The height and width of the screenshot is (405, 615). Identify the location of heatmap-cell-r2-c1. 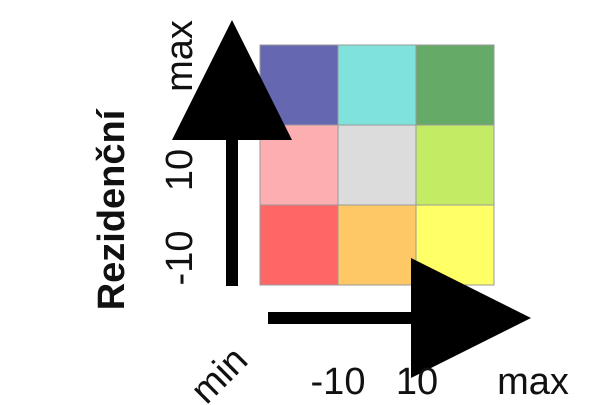
(377, 245).